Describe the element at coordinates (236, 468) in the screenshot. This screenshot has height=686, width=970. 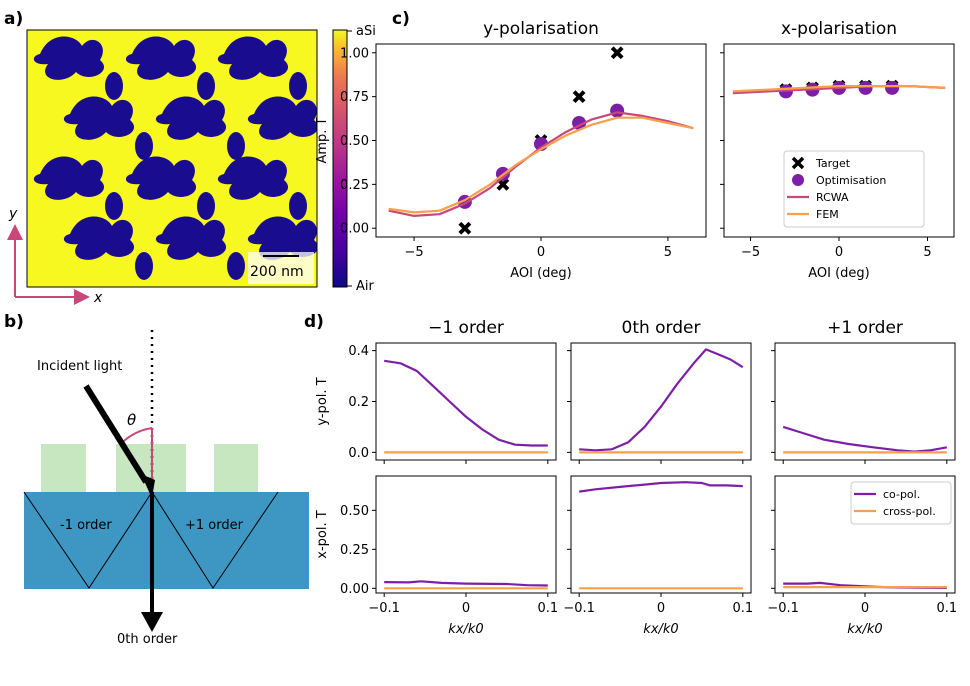
I see `pillar` at that location.